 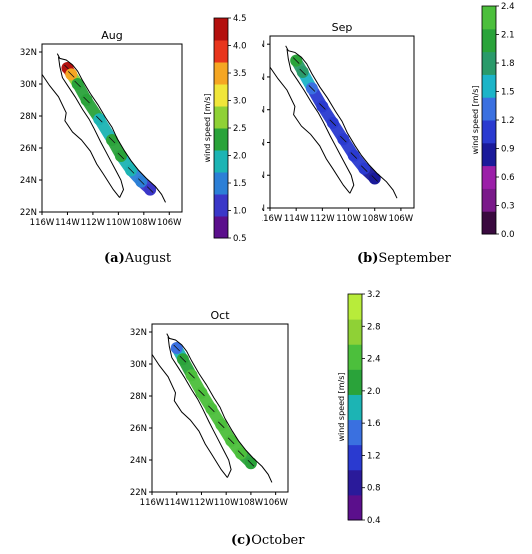 What do you see at coordinates (508, 178) in the screenshot?
I see `colorbar-tick-label: 0.6` at bounding box center [508, 178].